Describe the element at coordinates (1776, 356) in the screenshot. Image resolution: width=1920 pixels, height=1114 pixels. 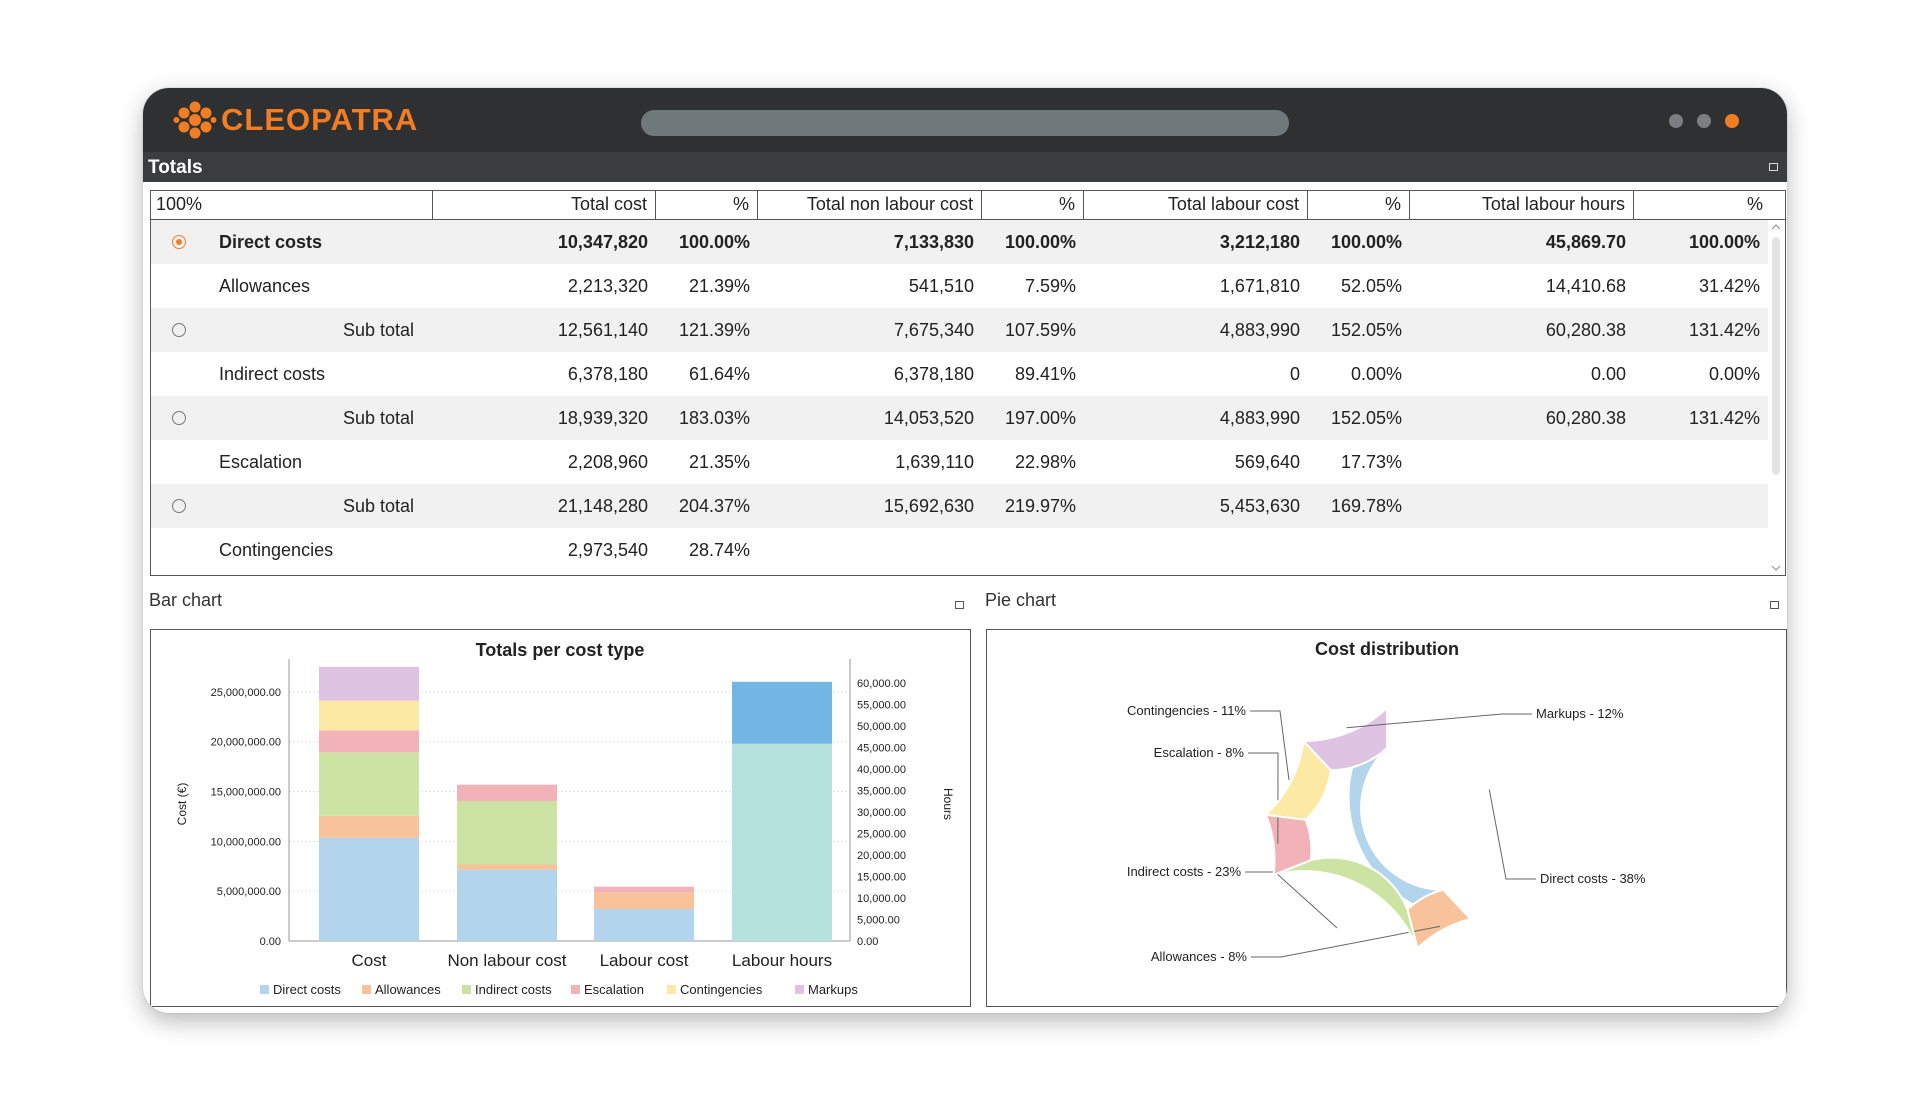
I see `scrollbar-thumb` at that location.